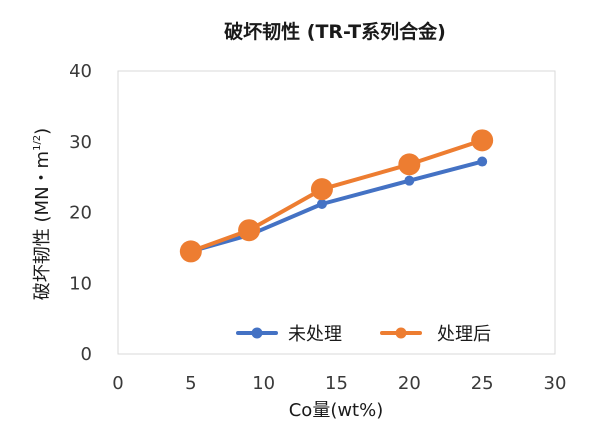  Describe the element at coordinates (335, 31) in the screenshot. I see `chart-title: 破坏韧性 (TR-T系列合金)` at that location.